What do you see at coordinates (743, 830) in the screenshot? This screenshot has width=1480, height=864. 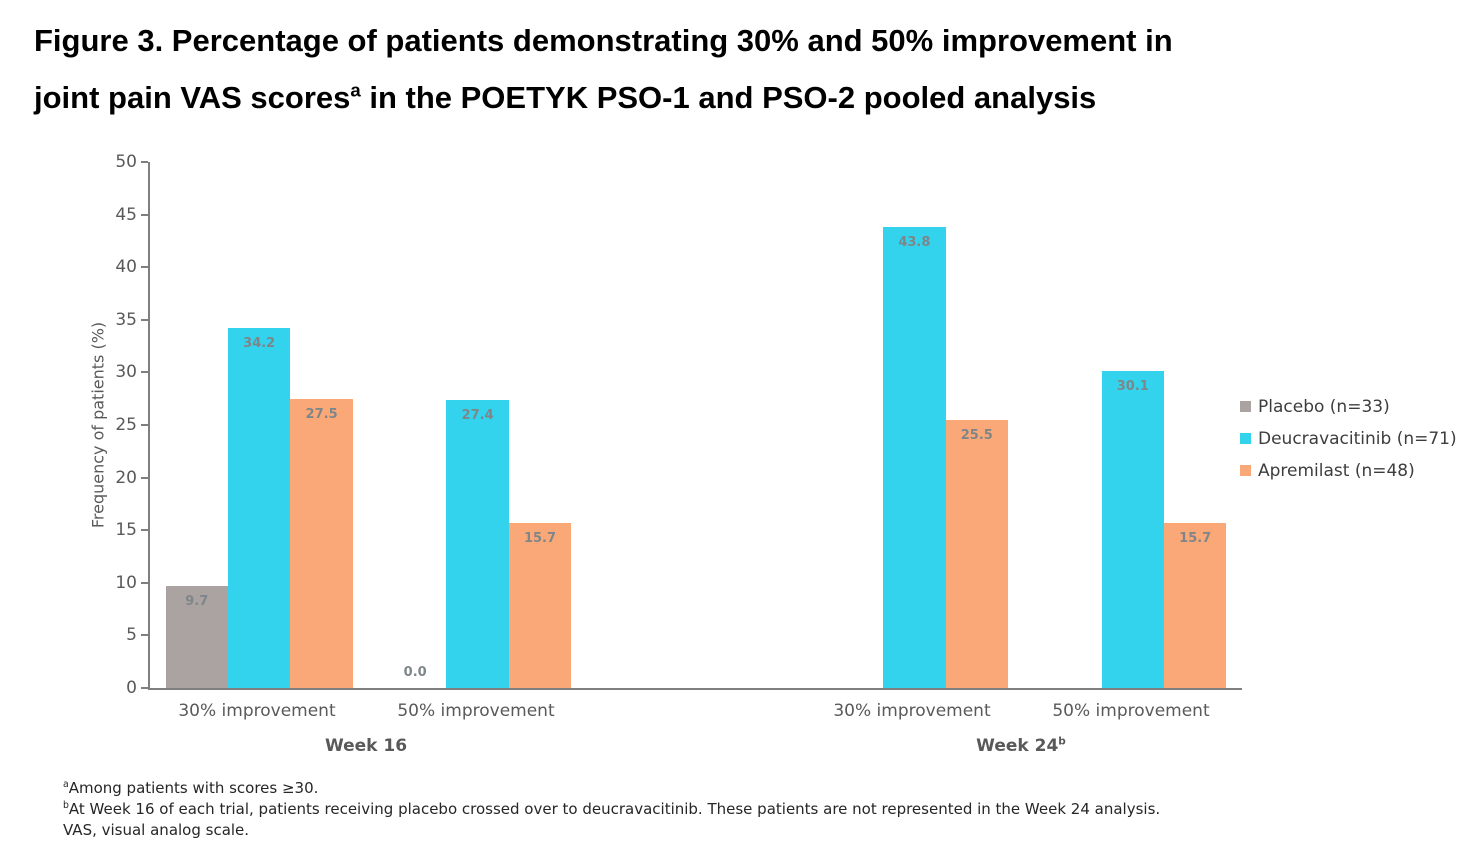 I see `footnote-vas: VAS, visual analog scale.` at bounding box center [743, 830].